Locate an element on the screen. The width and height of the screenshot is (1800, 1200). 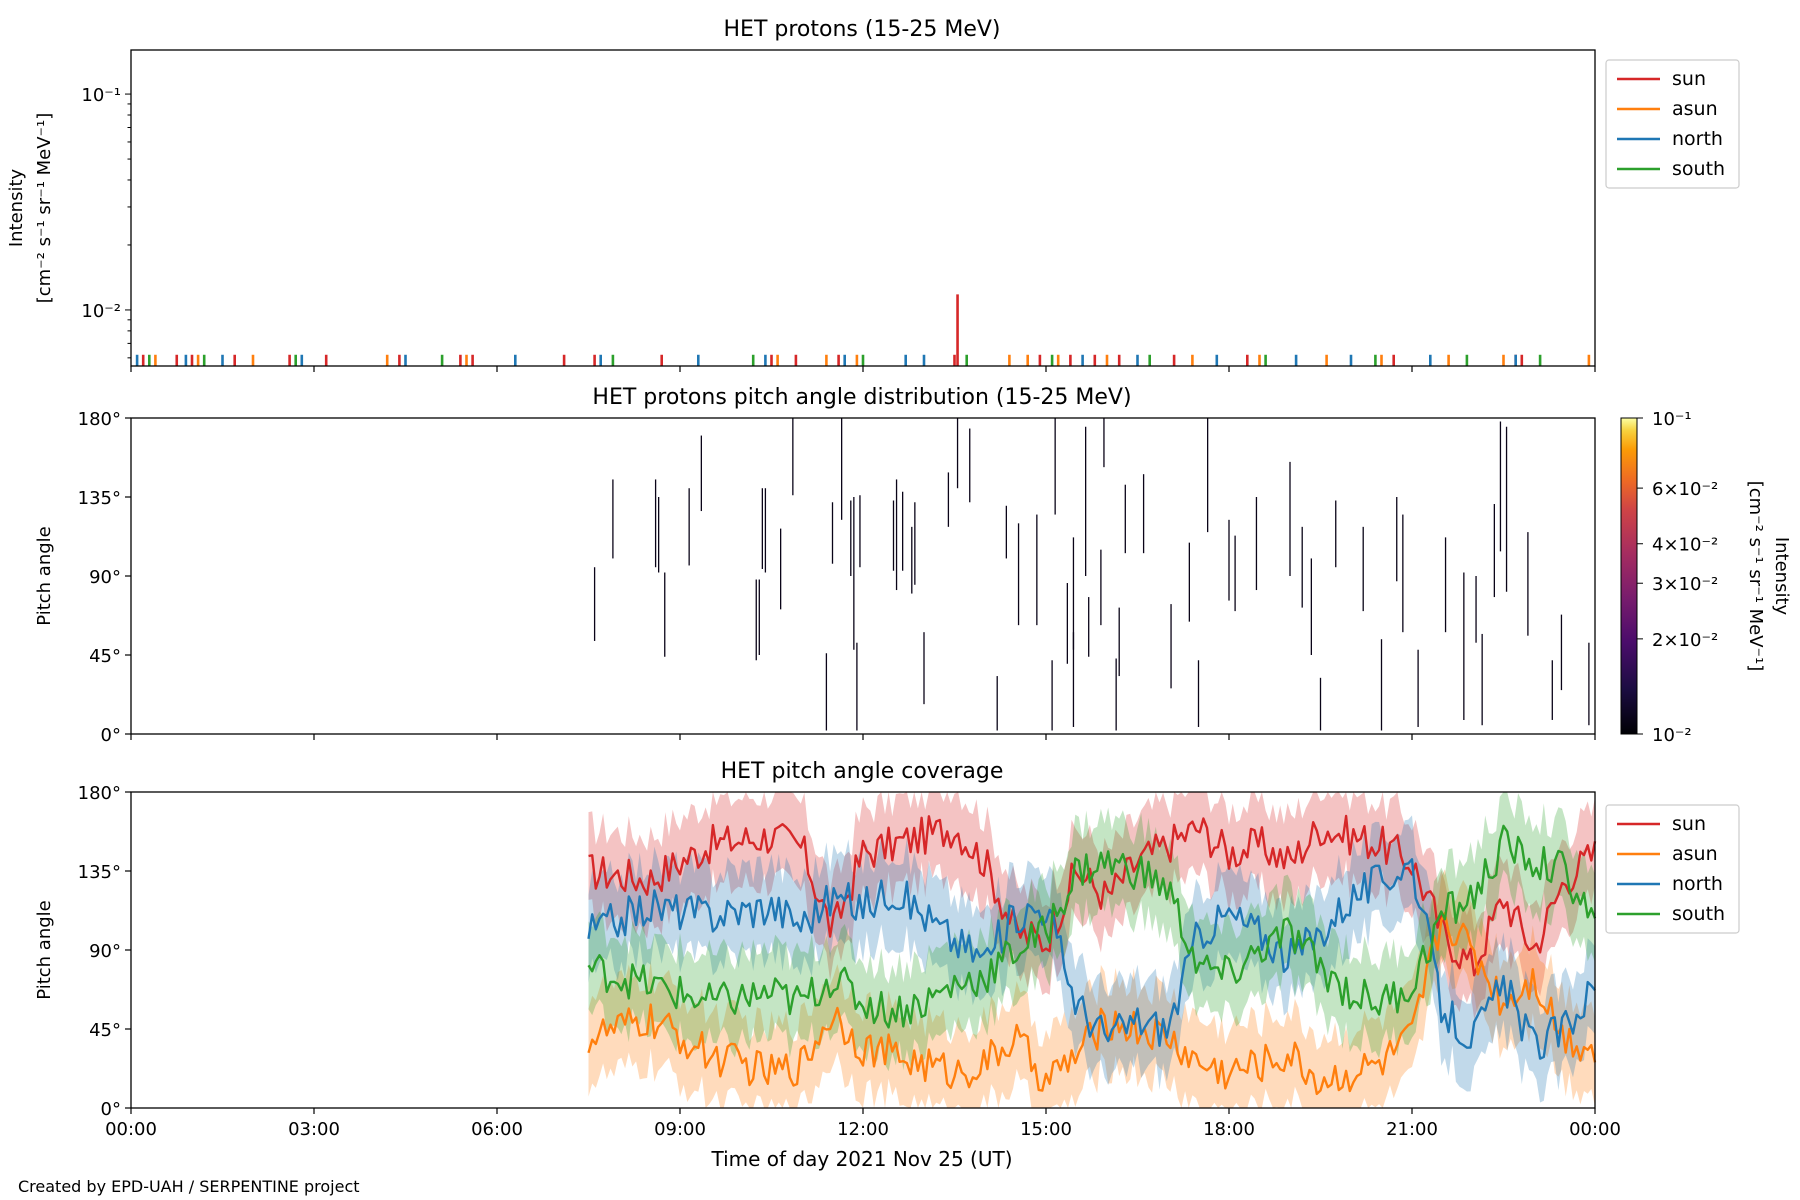
sun-band is located at coordinates (1091, 906).